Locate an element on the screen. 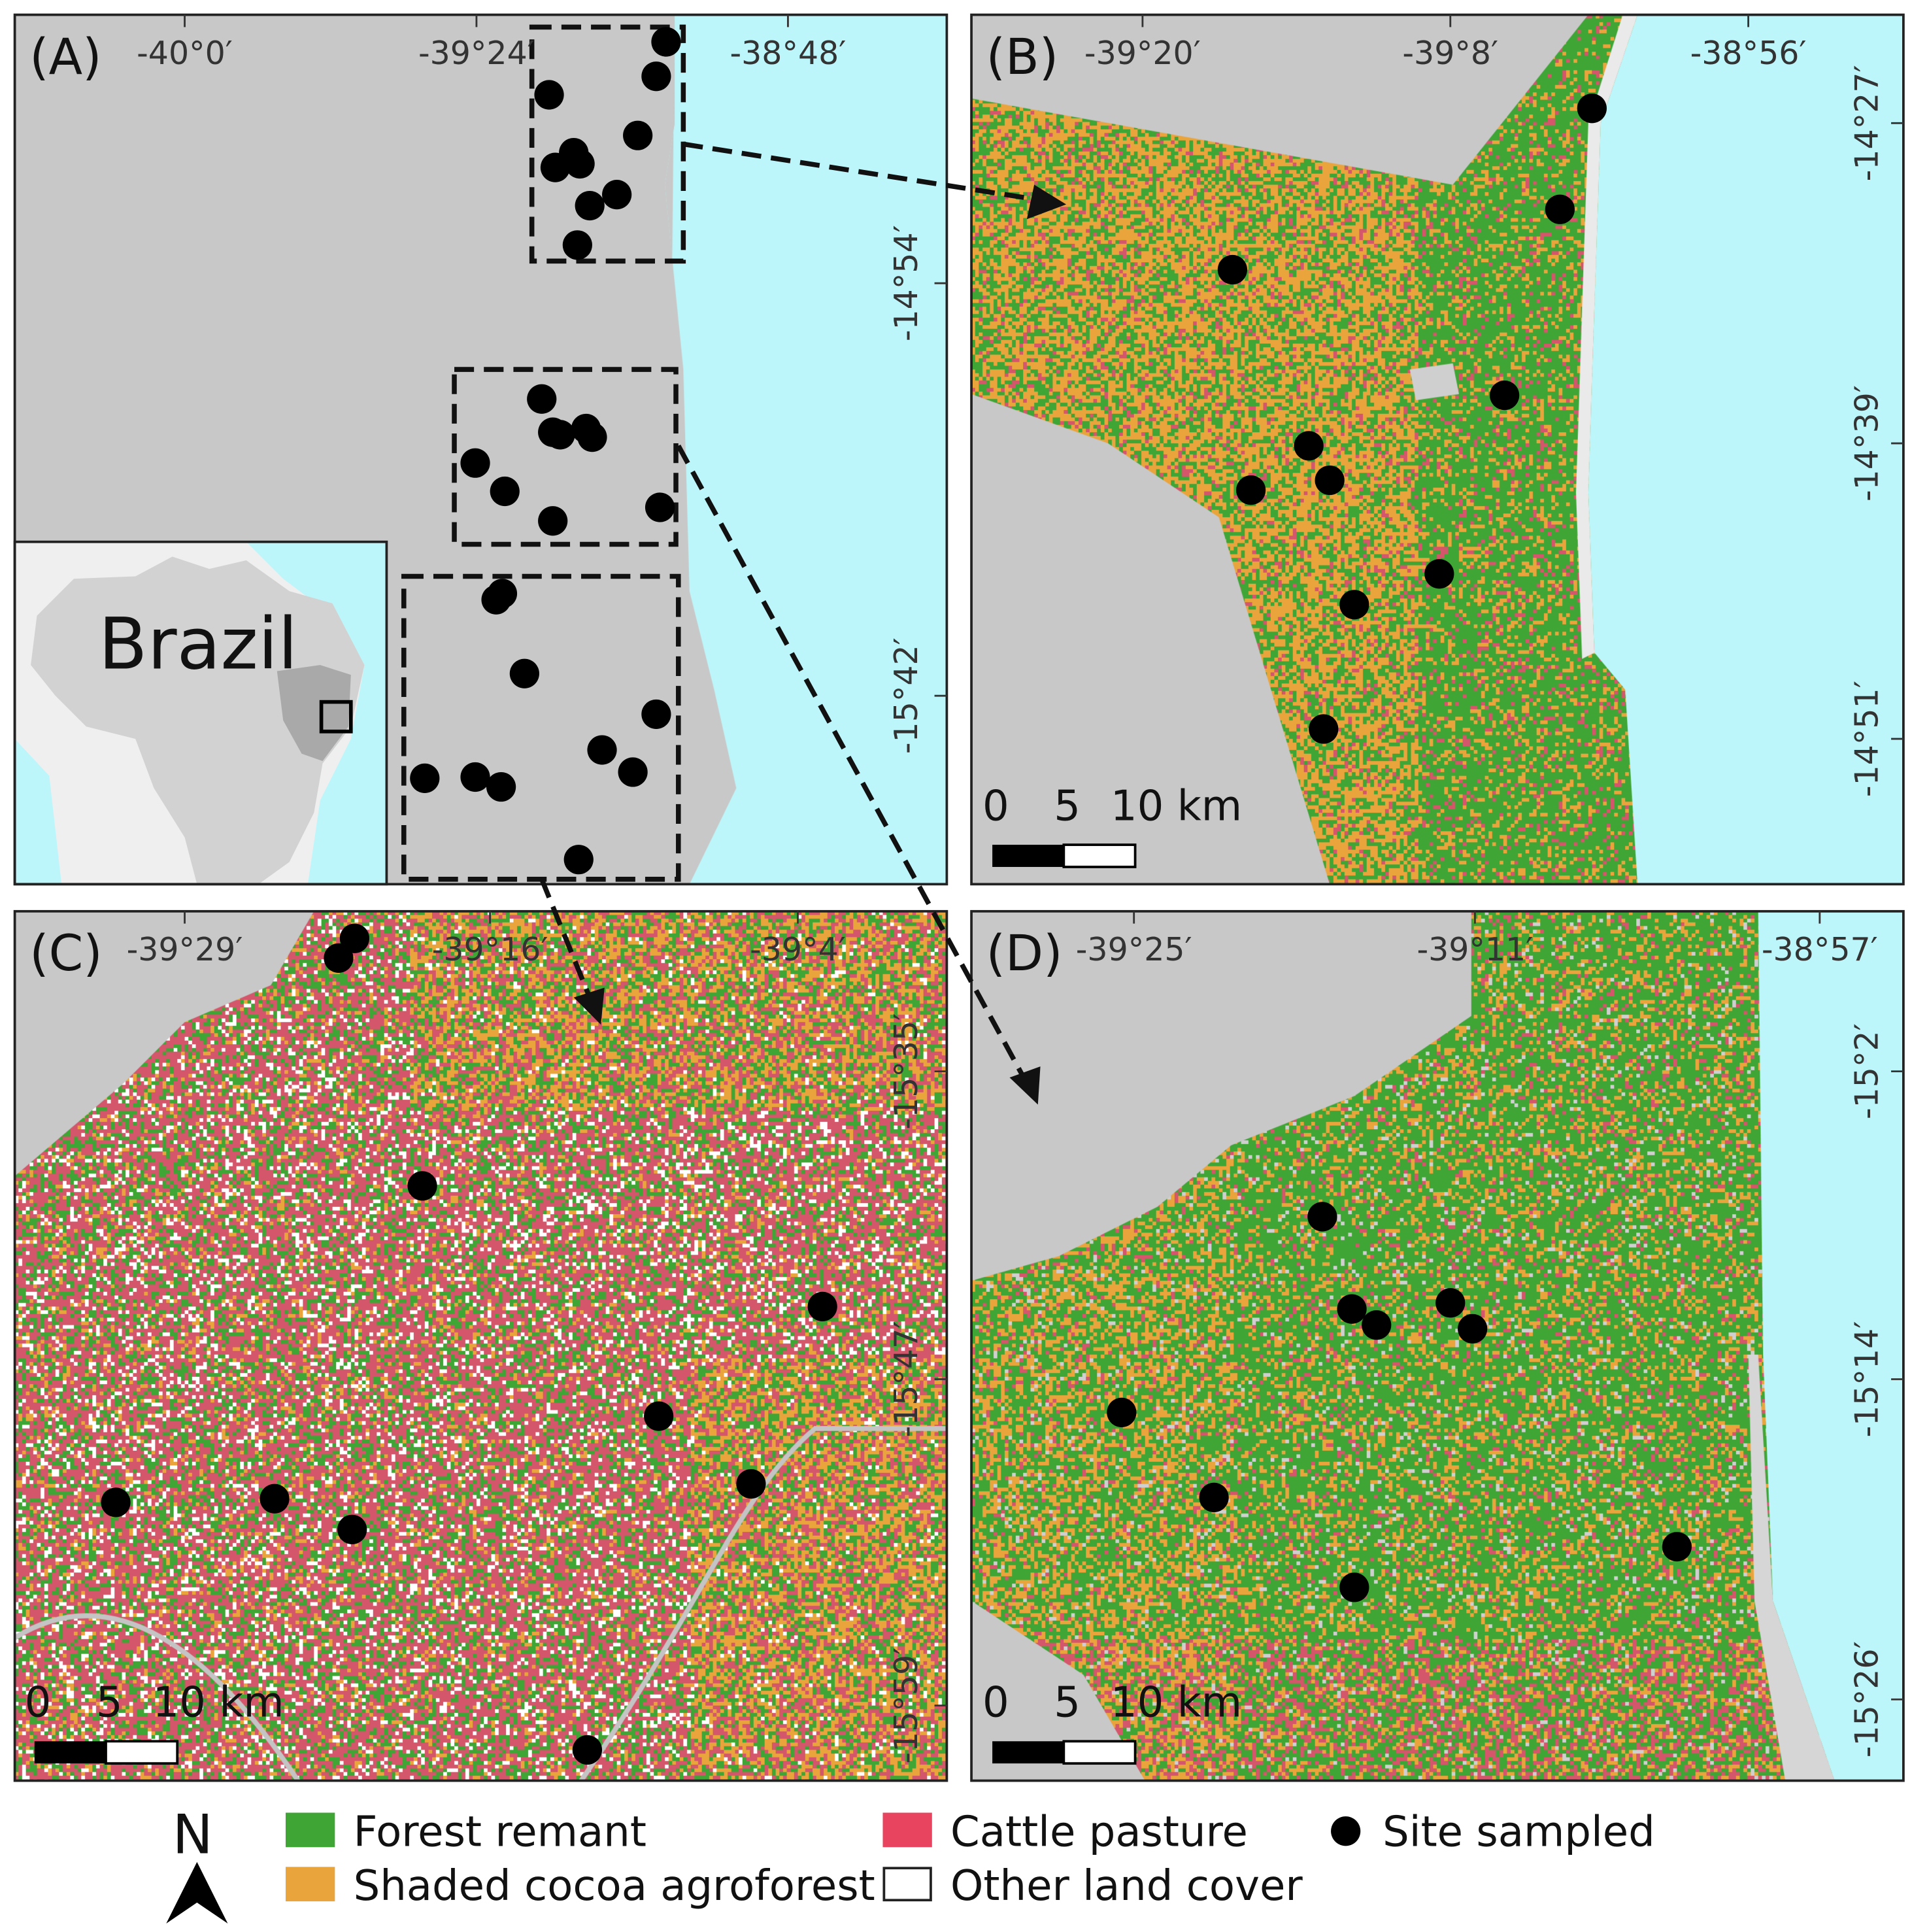  x-tick-label: -39°11′ is located at coordinates (1475, 949).